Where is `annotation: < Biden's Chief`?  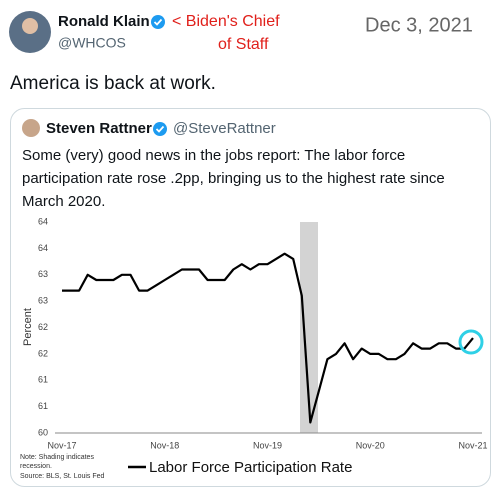 annotation: < Biden's Chief is located at coordinates (226, 21).